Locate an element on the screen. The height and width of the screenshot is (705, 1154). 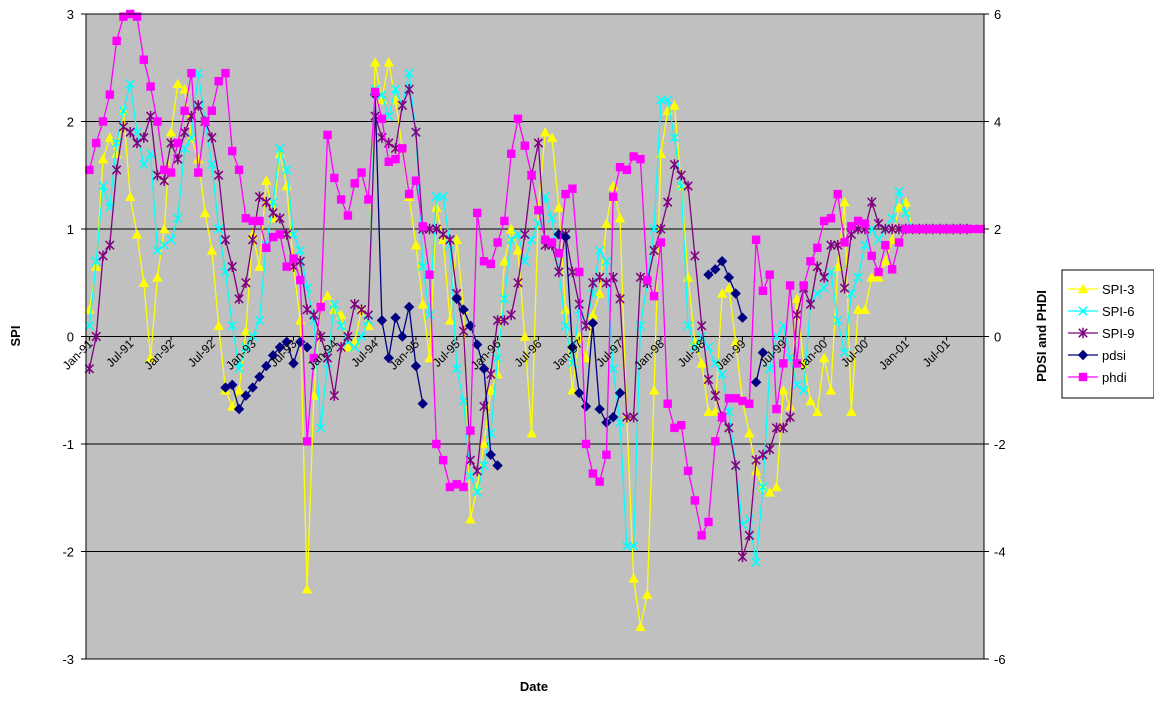
y2-tick-label: 0 is located at coordinates (997, 337).